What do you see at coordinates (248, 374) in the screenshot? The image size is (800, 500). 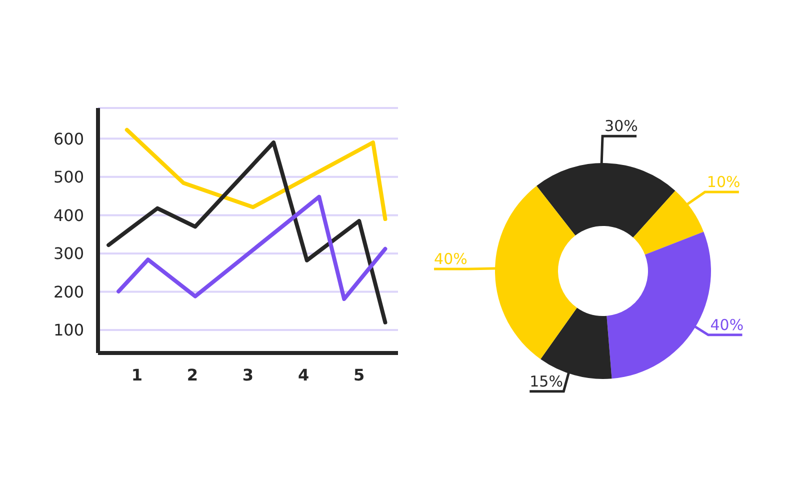 I see `x-tick-label: 3` at bounding box center [248, 374].